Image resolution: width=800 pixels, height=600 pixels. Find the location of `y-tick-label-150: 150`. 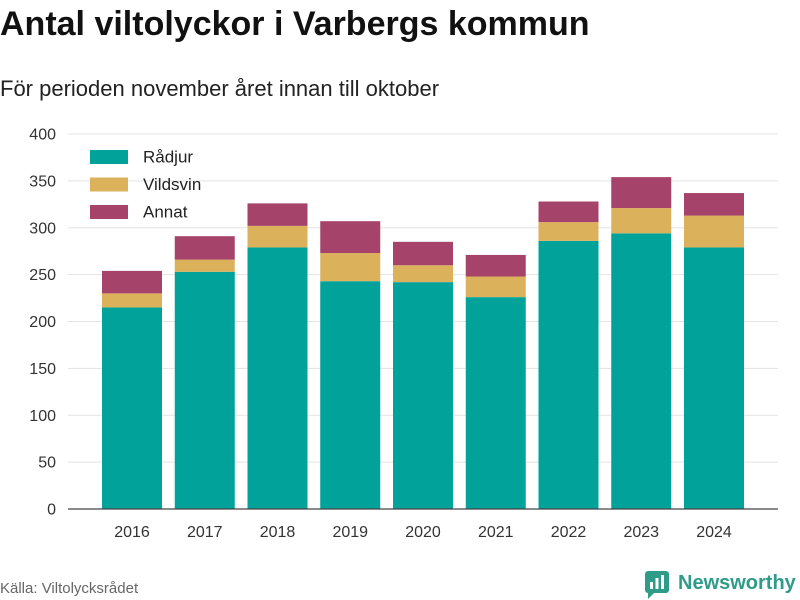

y-tick-label-150: 150 is located at coordinates (42, 369).